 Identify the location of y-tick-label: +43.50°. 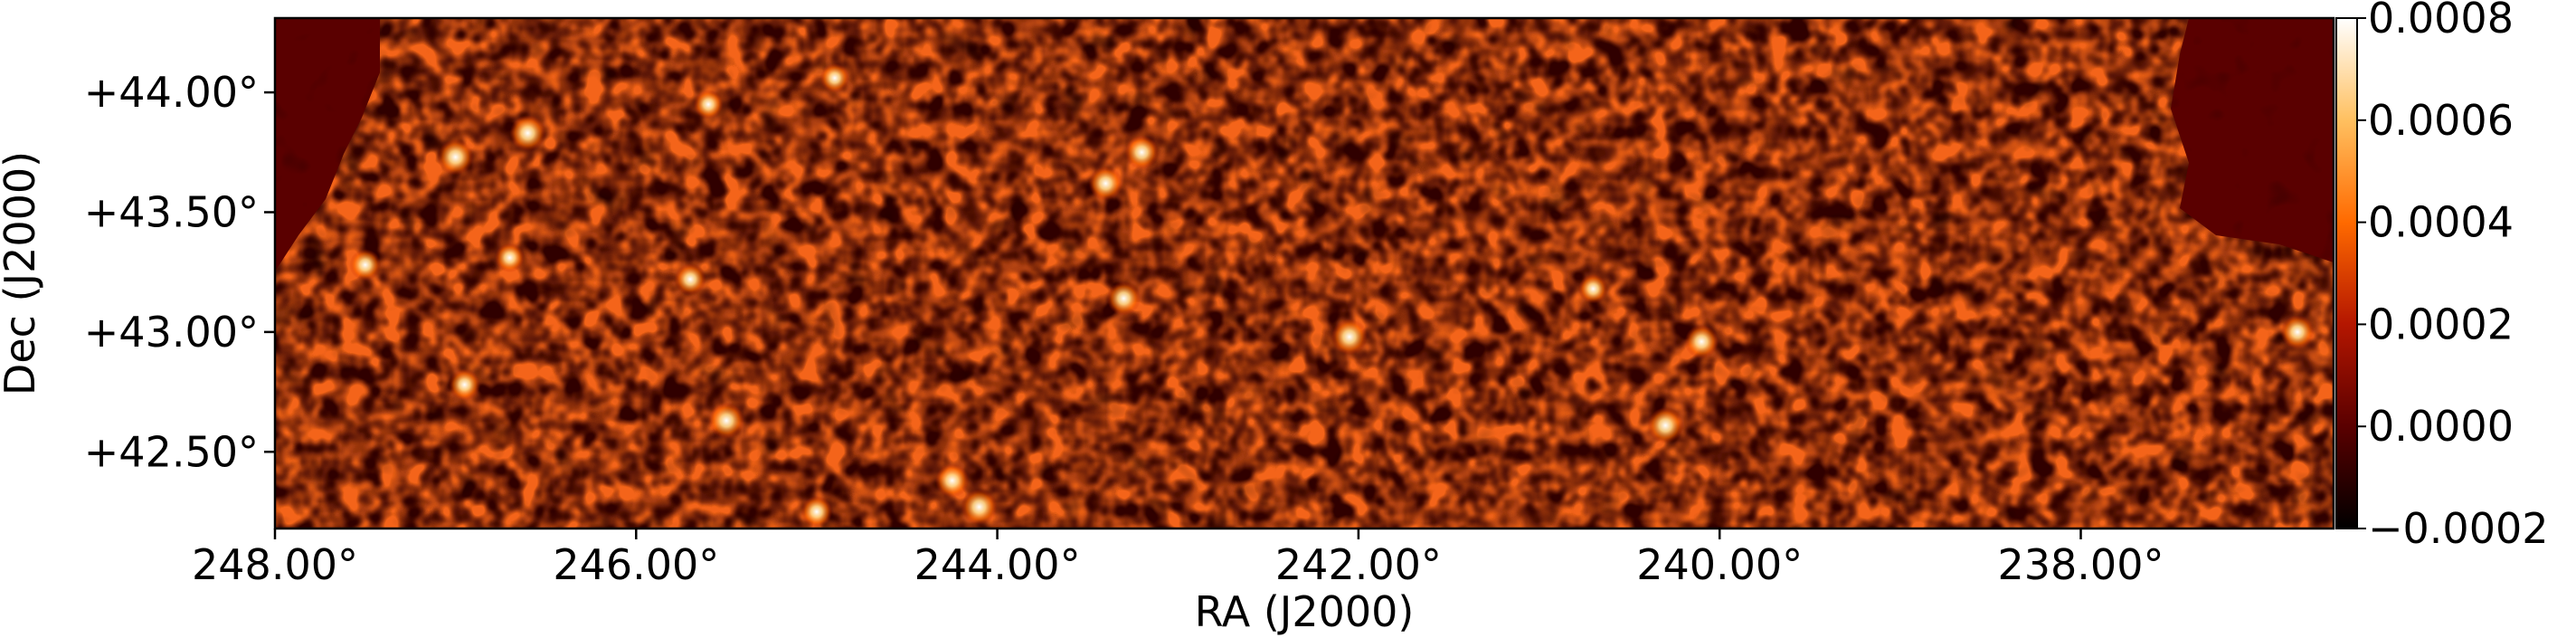
(172, 211).